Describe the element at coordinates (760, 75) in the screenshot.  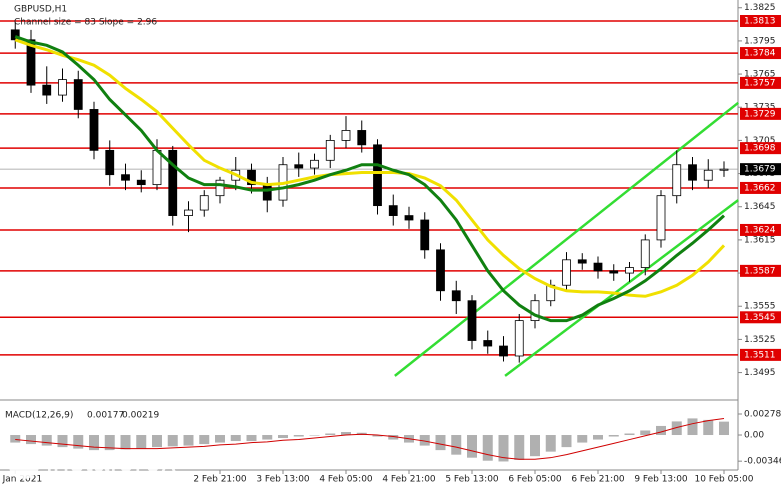
I see `y-tick-label: 1.3765` at that location.